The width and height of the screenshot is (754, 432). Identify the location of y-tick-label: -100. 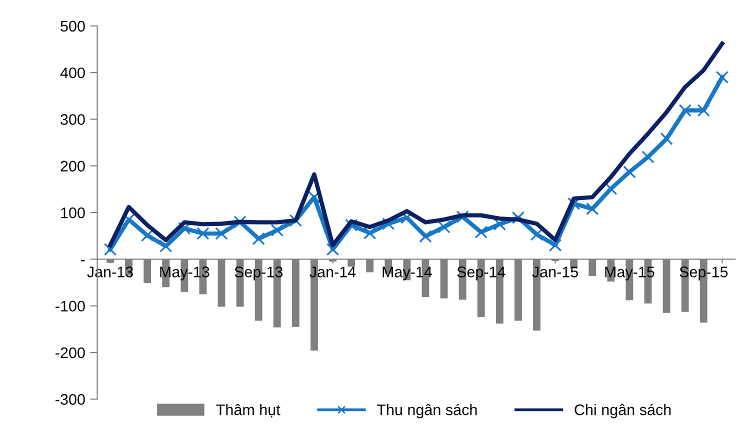
(70, 306).